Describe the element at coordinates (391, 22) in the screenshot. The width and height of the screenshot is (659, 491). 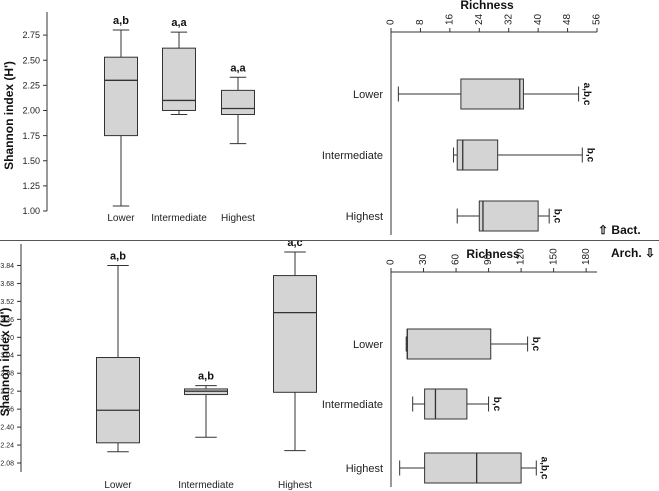
I see `bacteria-richness-x-tick-label: 0` at that location.